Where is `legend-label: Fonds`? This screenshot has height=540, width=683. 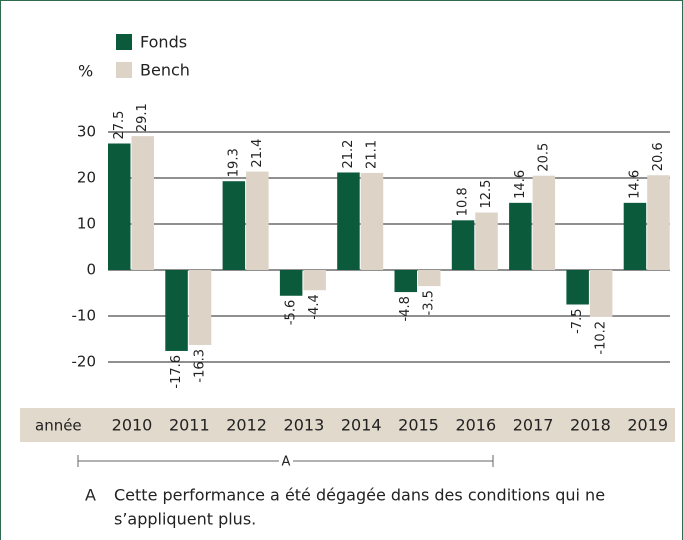 legend-label: Fonds is located at coordinates (163, 42).